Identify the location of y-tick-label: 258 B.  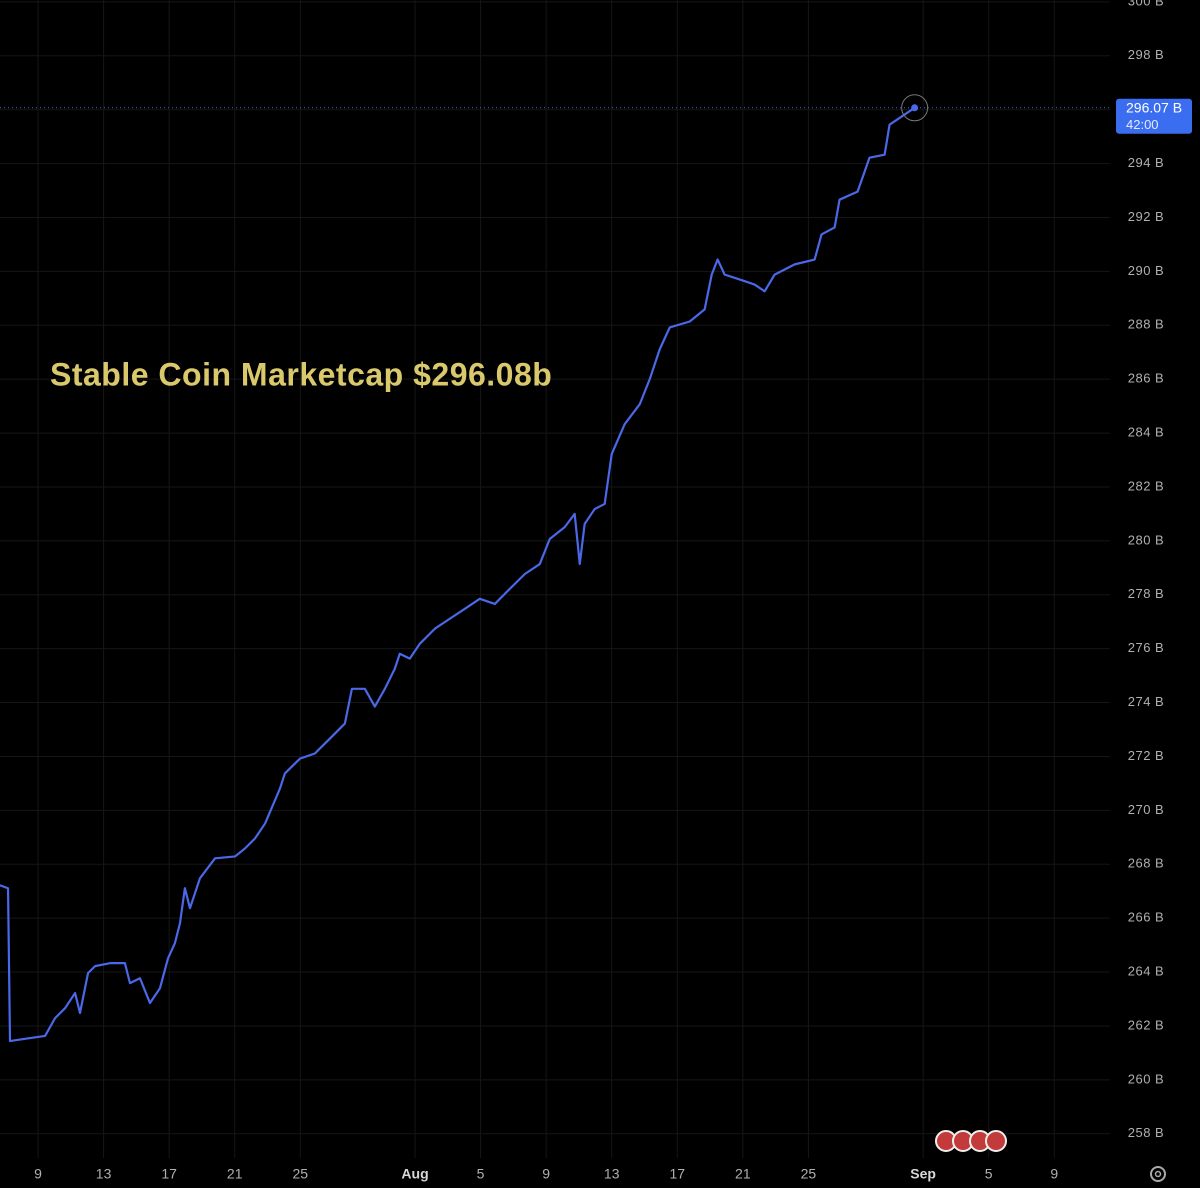
(1146, 1132).